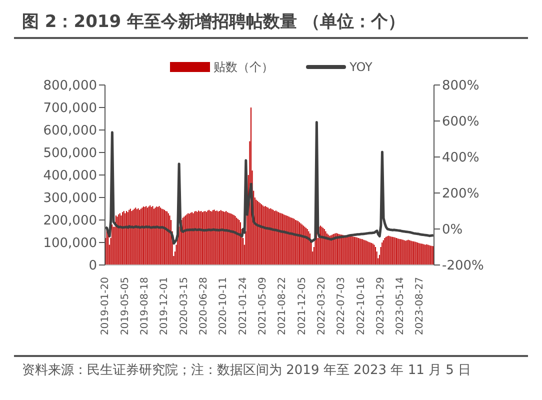 This screenshot has width=542, height=400. I want to click on y-tick-label: 0, so click(92, 266).